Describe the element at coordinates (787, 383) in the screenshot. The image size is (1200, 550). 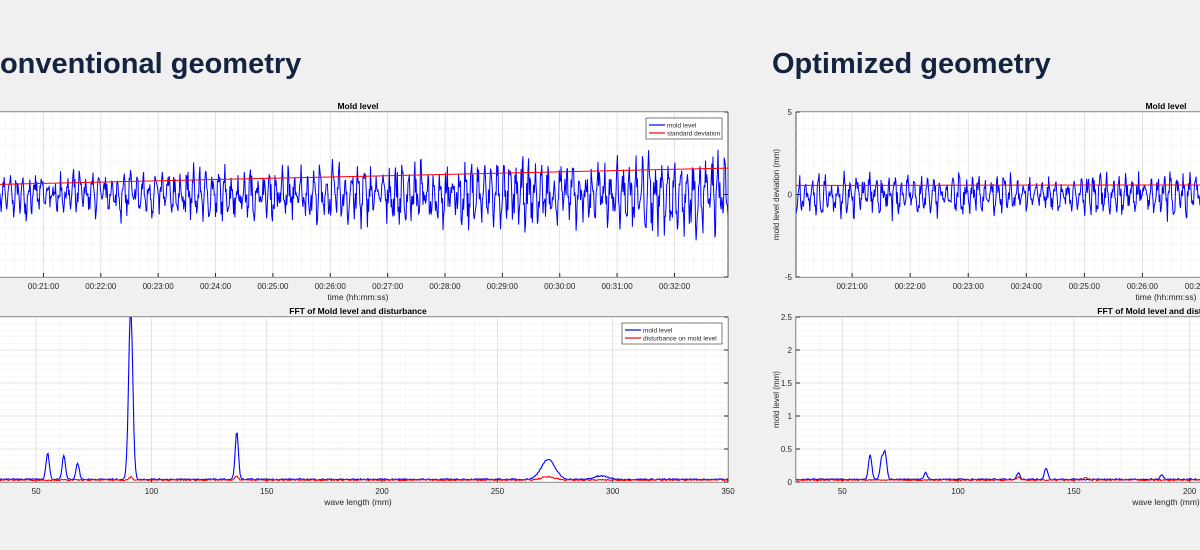
I see `y-tick-label: 1.5` at that location.